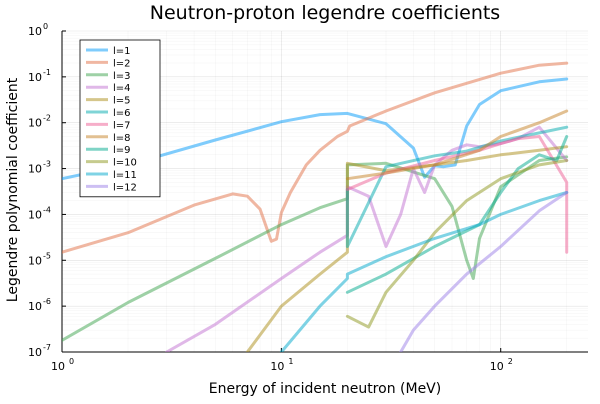 Image resolution: width=600 pixels, height=404 pixels. I want to click on legend-label-l-3: l=3, so click(122, 76).